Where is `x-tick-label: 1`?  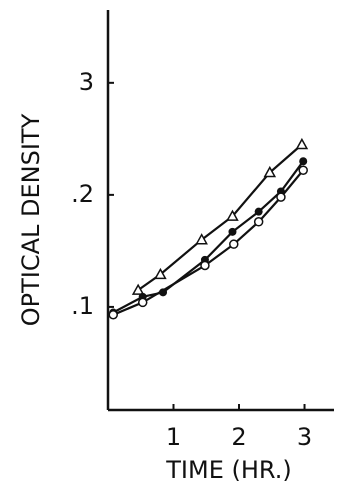
x-tick-label: 1 is located at coordinates (173, 437).